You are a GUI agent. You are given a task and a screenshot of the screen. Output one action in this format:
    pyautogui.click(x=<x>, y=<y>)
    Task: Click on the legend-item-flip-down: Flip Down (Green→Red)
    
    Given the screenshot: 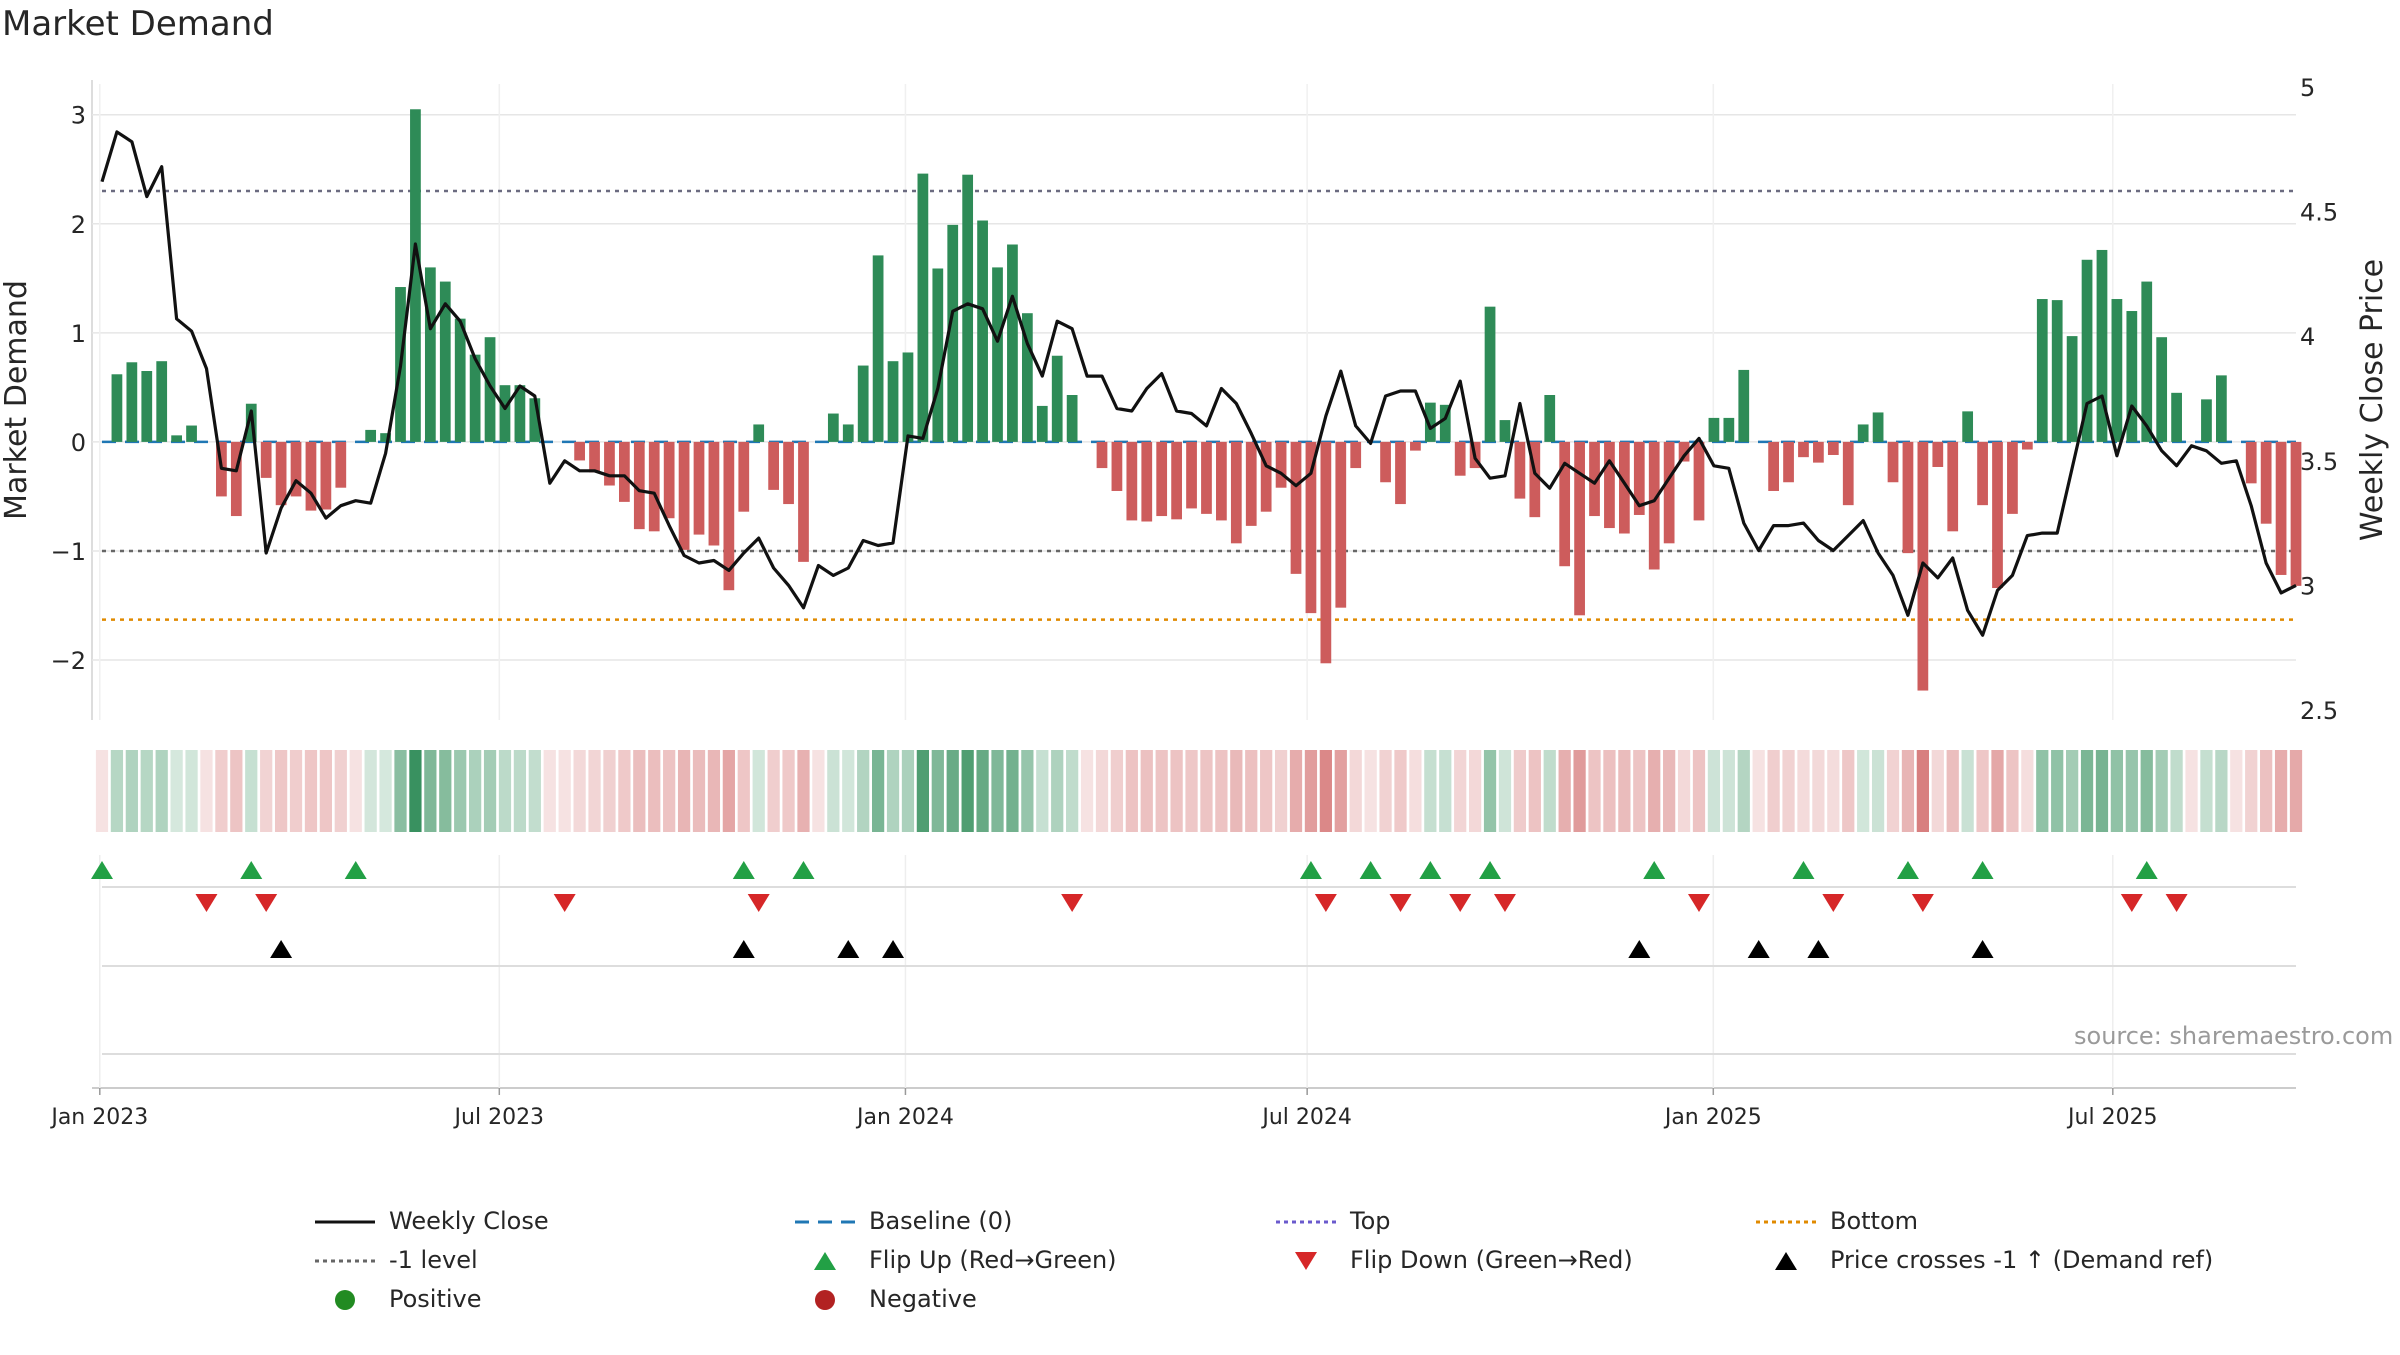 What is the action you would take?
    pyautogui.click(x=1453, y=1260)
    